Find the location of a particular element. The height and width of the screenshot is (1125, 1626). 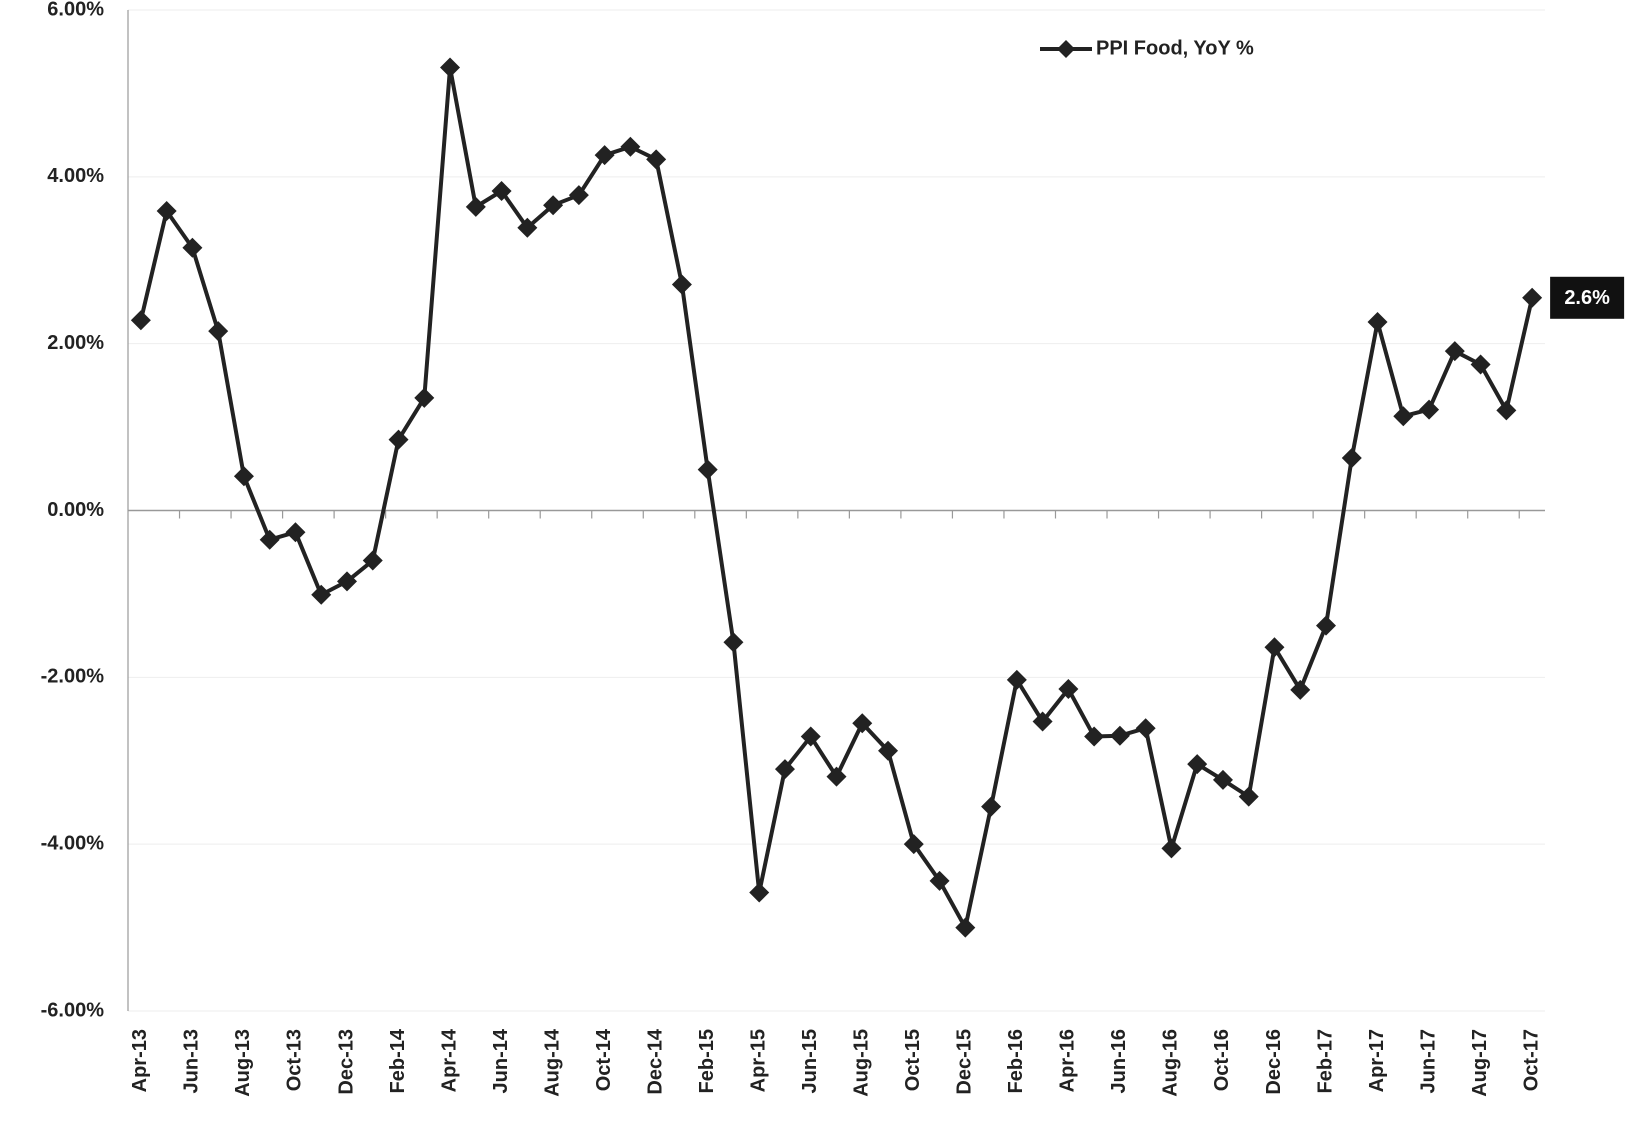

x-tick-label: Dec-14 is located at coordinates (655, 1061).